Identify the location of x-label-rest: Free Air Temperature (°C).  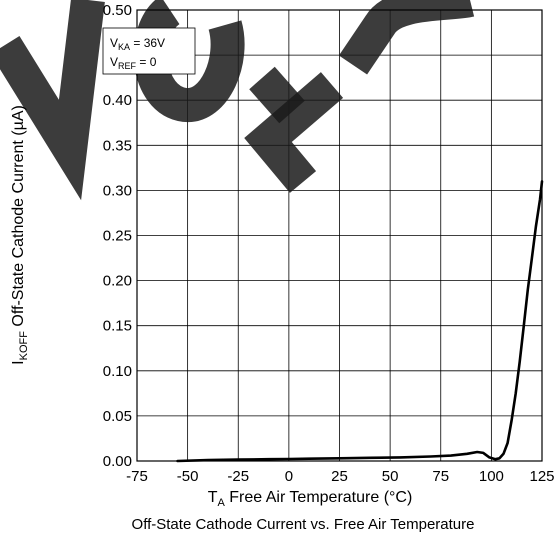
(319, 497).